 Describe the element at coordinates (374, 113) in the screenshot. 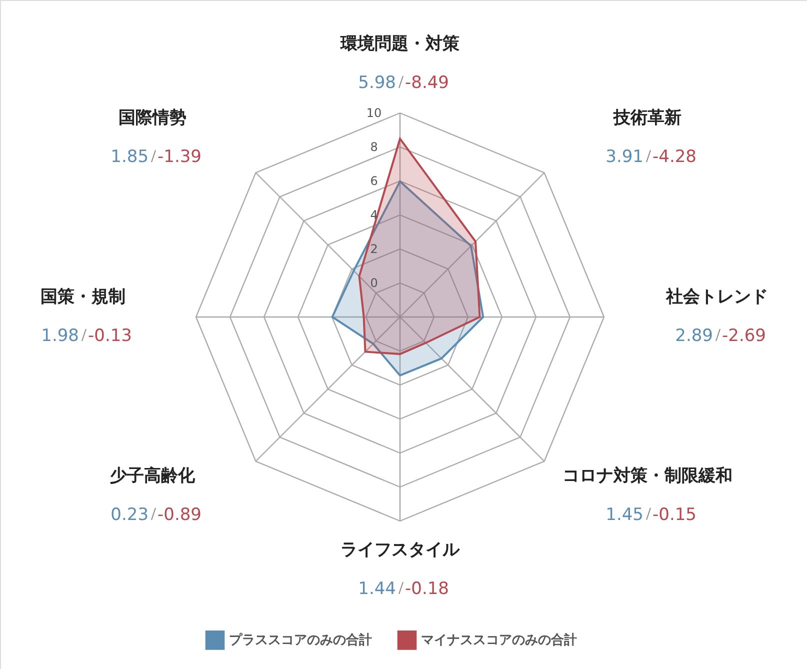

I see `y-tick-label: 10` at that location.